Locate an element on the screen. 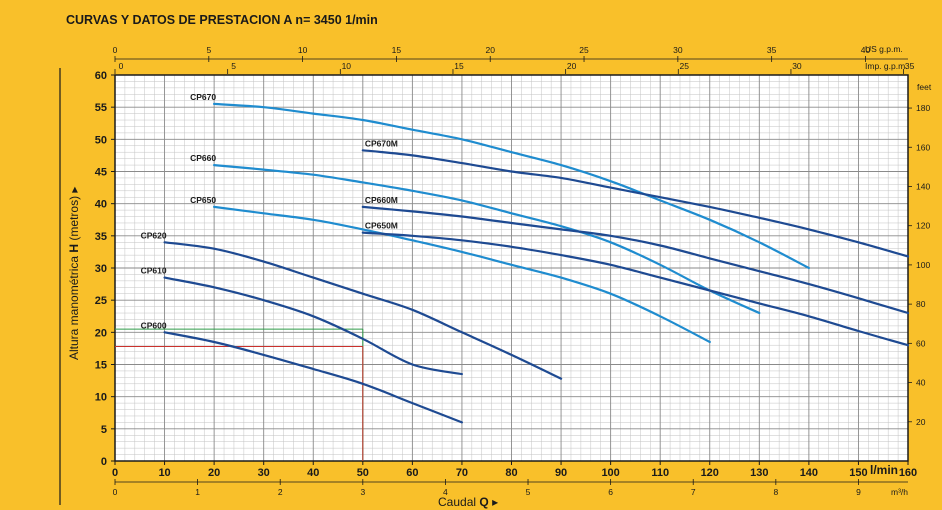 The width and height of the screenshot is (942, 510). guide-lines is located at coordinates (239, 394).